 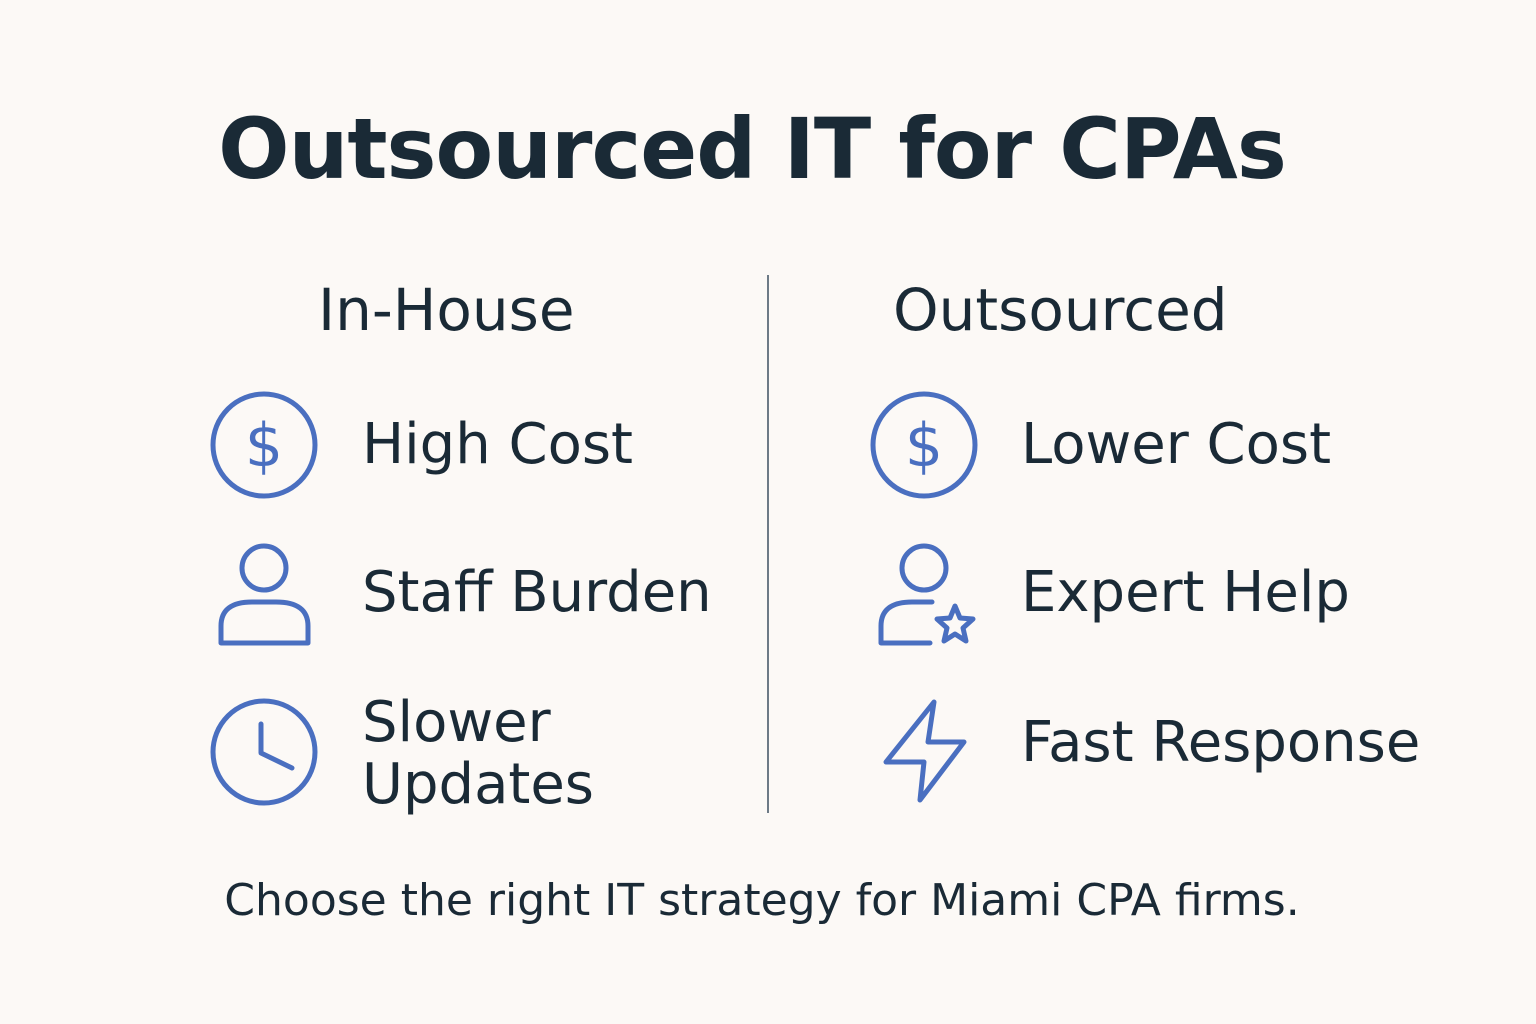 I want to click on lightning-icon, so click(x=924, y=754).